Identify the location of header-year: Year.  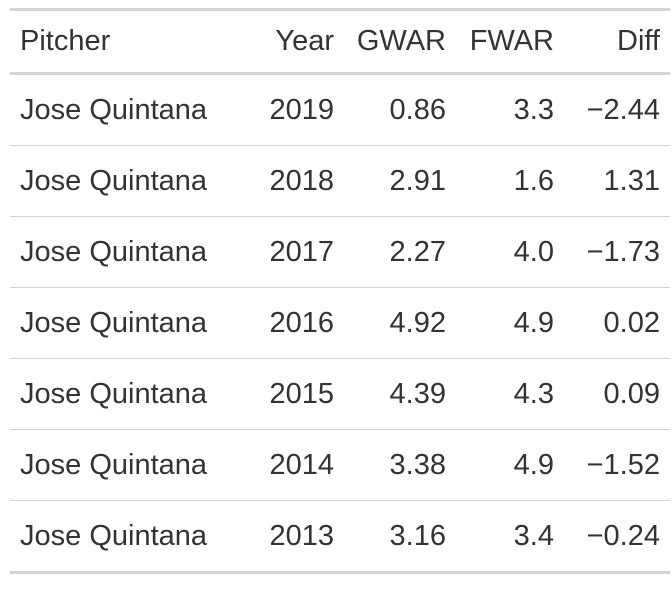
(295, 42).